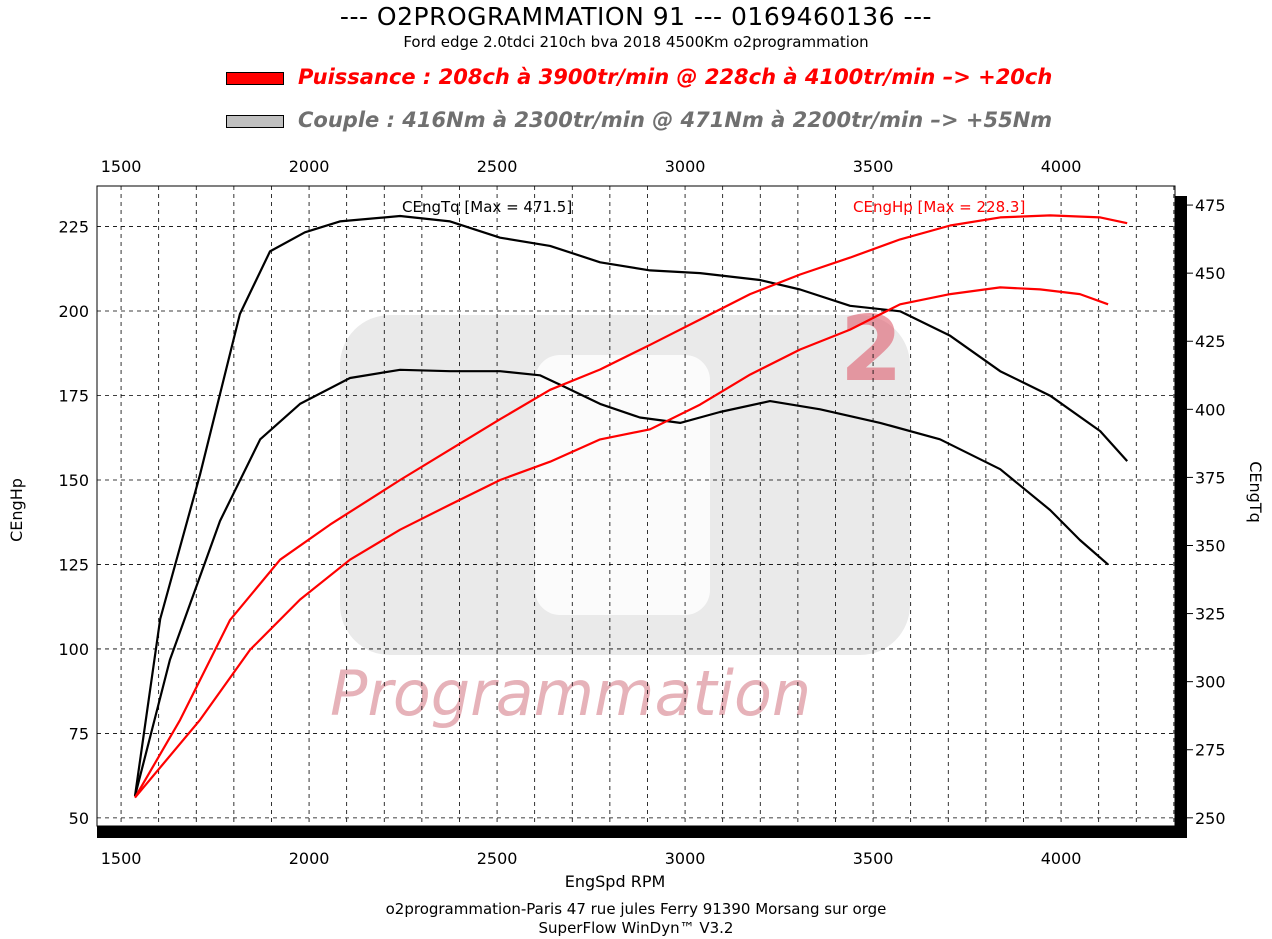 The image size is (1272, 939). Describe the element at coordinates (1210, 545) in the screenshot. I see `y-right-tick-label: 350` at that location.